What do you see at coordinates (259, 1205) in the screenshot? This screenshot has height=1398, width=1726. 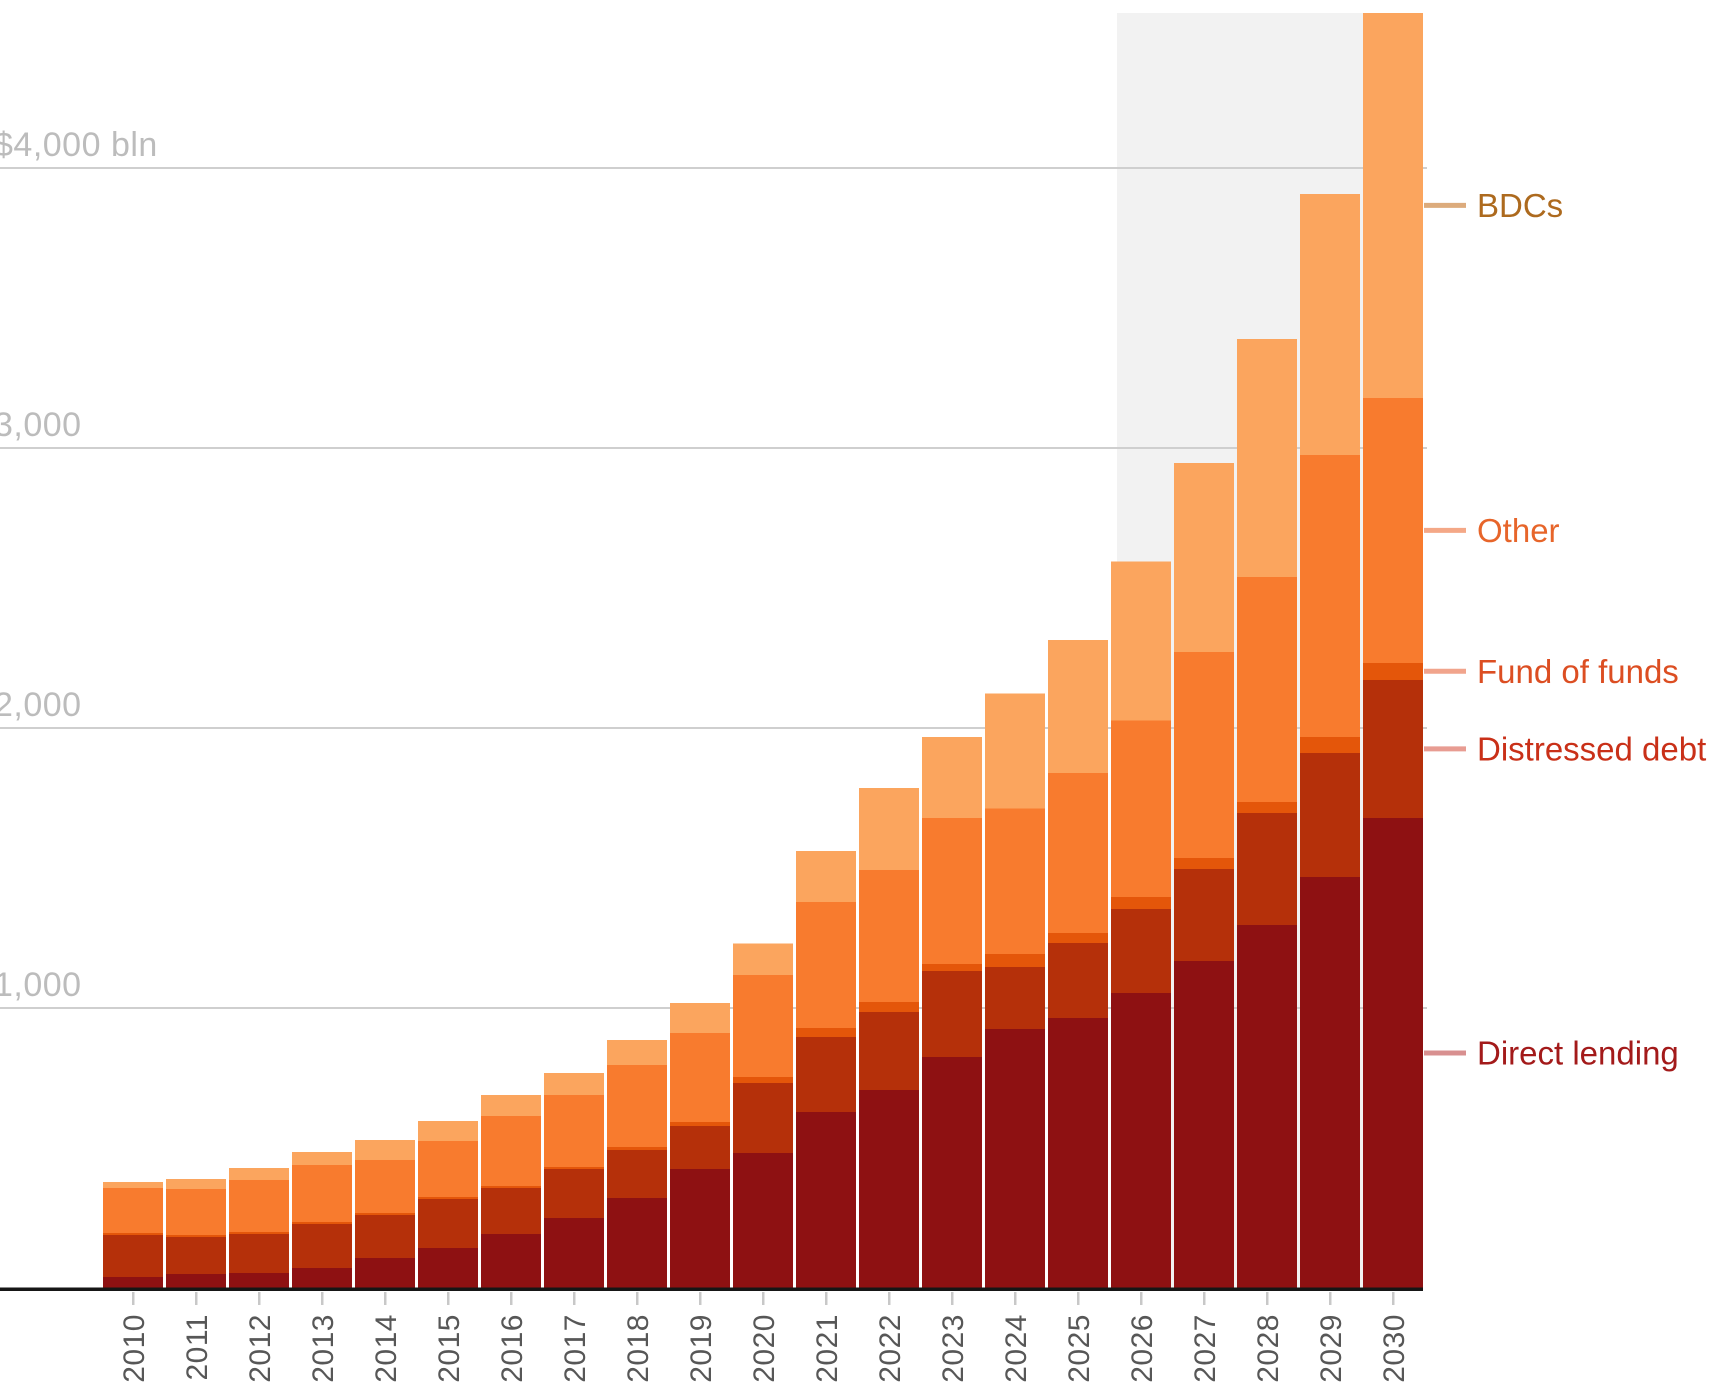 I see `bar-segment-2012-other` at bounding box center [259, 1205].